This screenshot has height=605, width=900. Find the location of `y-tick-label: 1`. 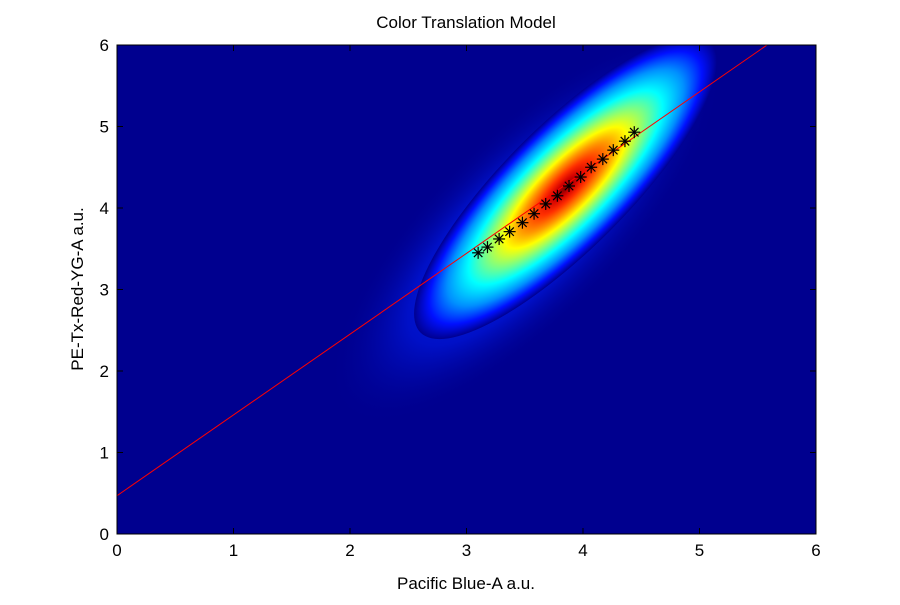

y-tick-label: 1 is located at coordinates (104, 453).